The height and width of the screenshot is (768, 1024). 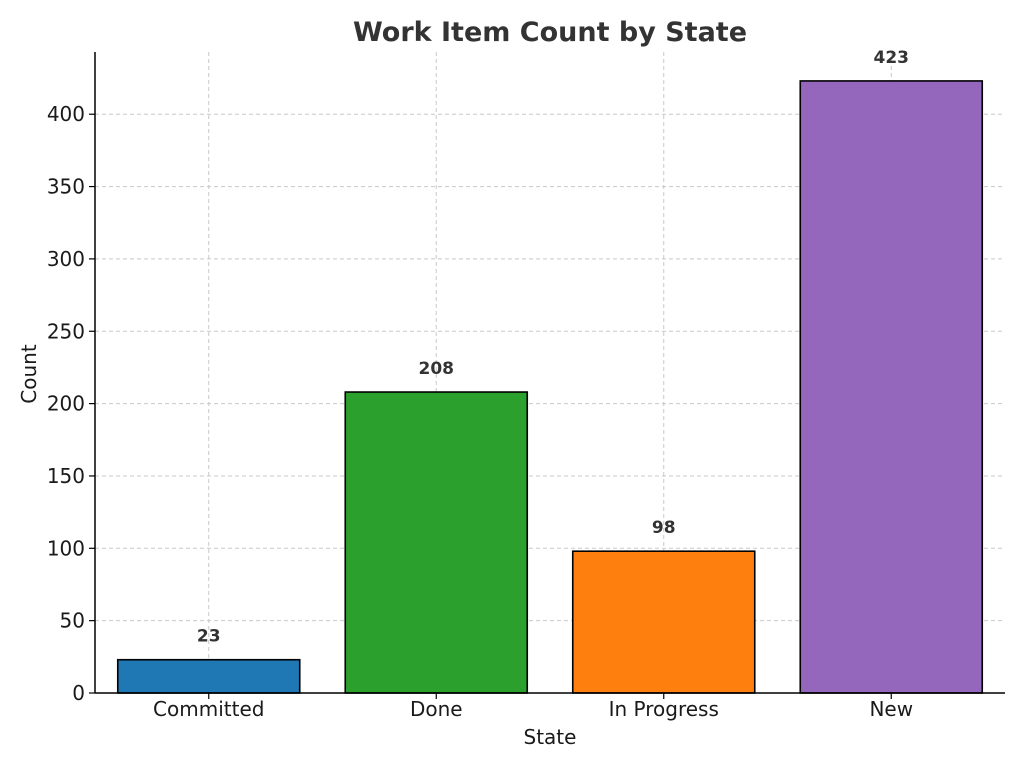 What do you see at coordinates (66, 114) in the screenshot?
I see `y-tick-label: 400` at bounding box center [66, 114].